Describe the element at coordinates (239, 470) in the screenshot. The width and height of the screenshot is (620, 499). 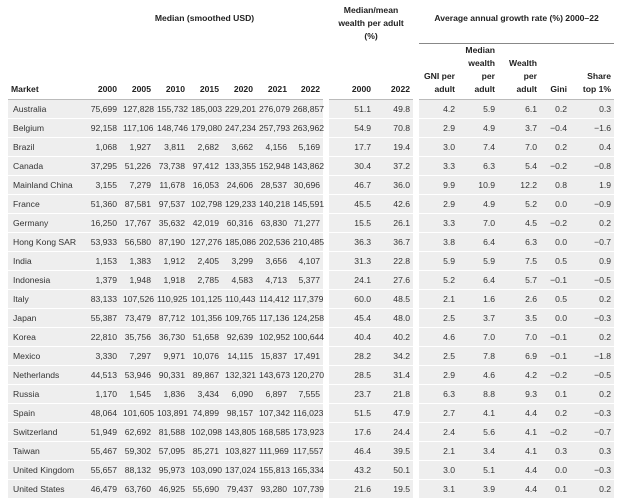
I see `cell-value: 137,024` at that location.